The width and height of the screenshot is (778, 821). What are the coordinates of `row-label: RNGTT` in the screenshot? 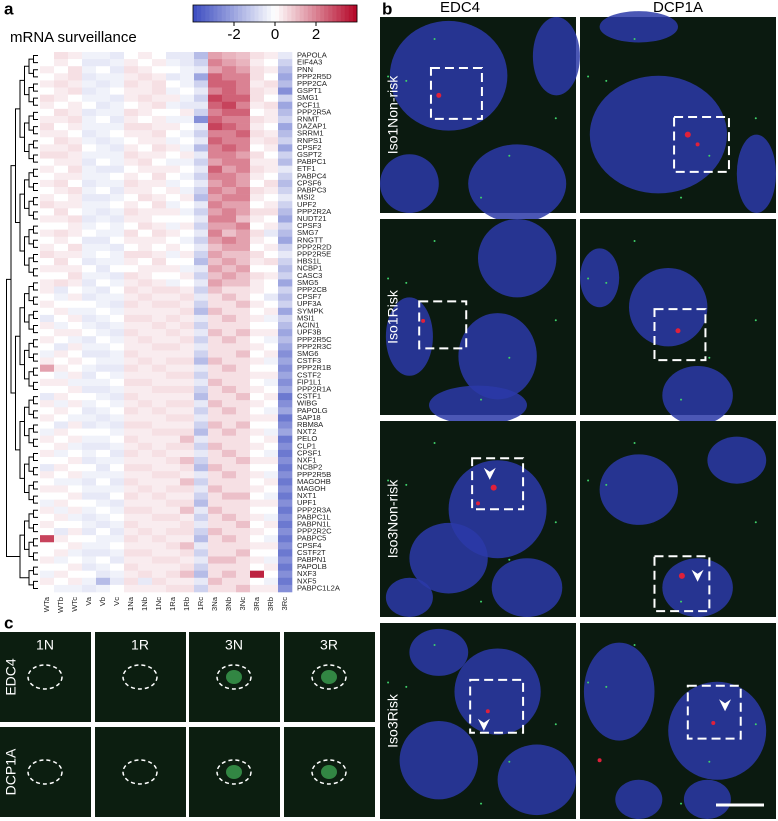 It's located at (310, 239).